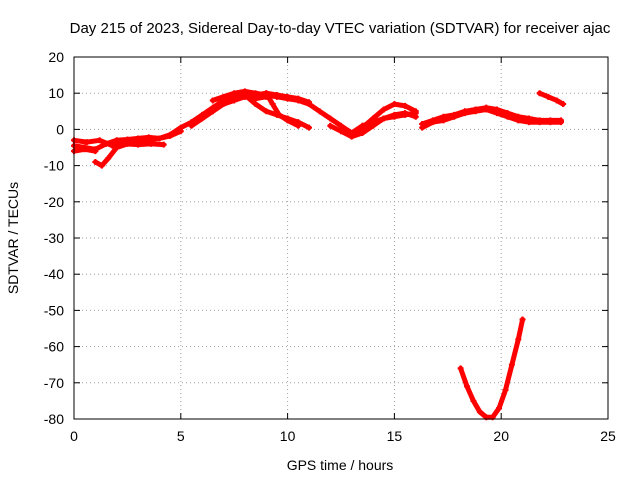  I want to click on series-arc15, so click(492, 368).